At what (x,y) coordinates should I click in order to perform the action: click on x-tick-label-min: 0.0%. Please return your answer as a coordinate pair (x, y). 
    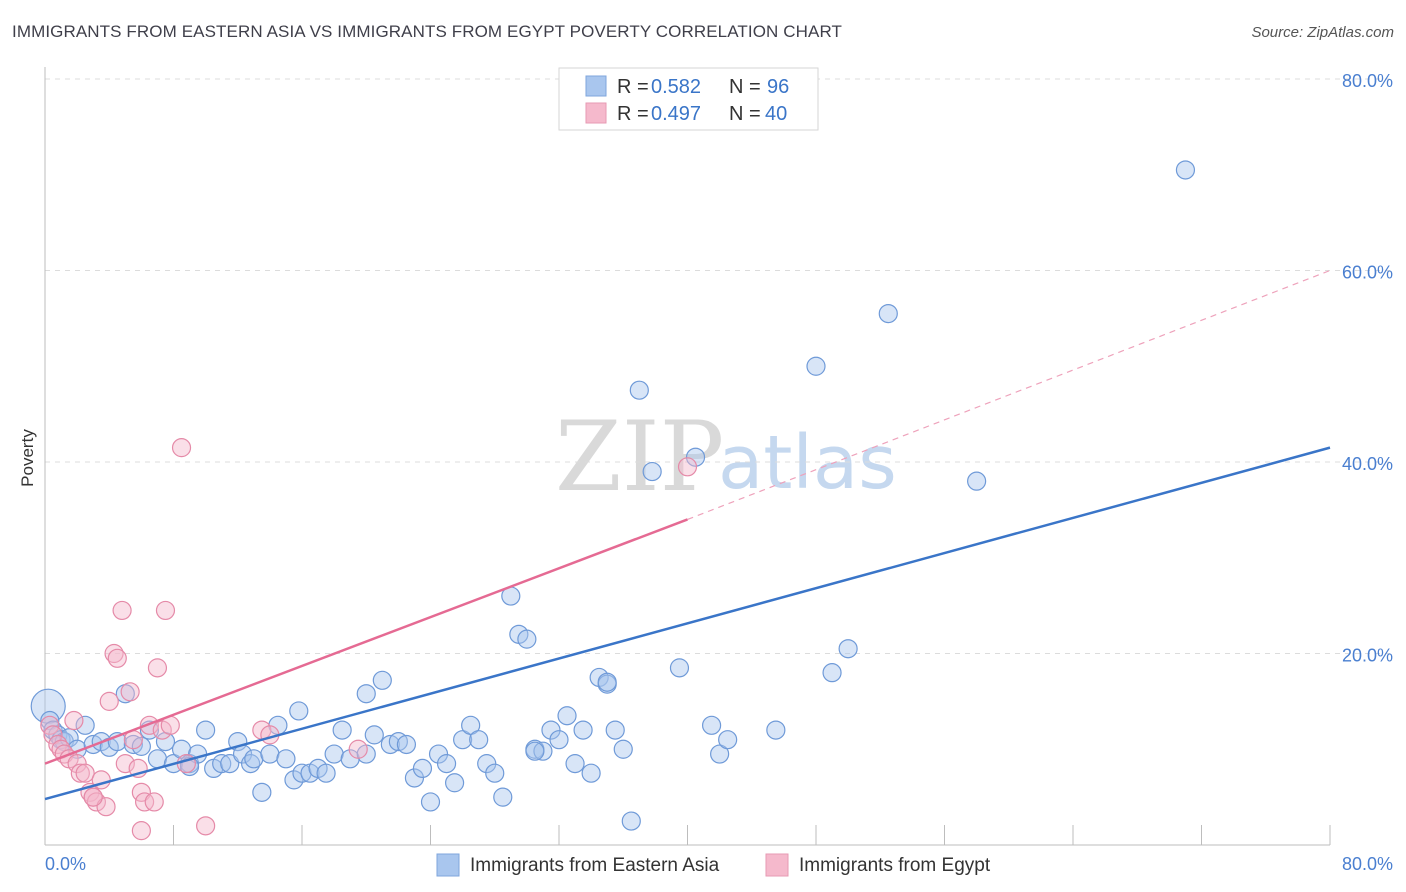
    Looking at the image, I should click on (65, 864).